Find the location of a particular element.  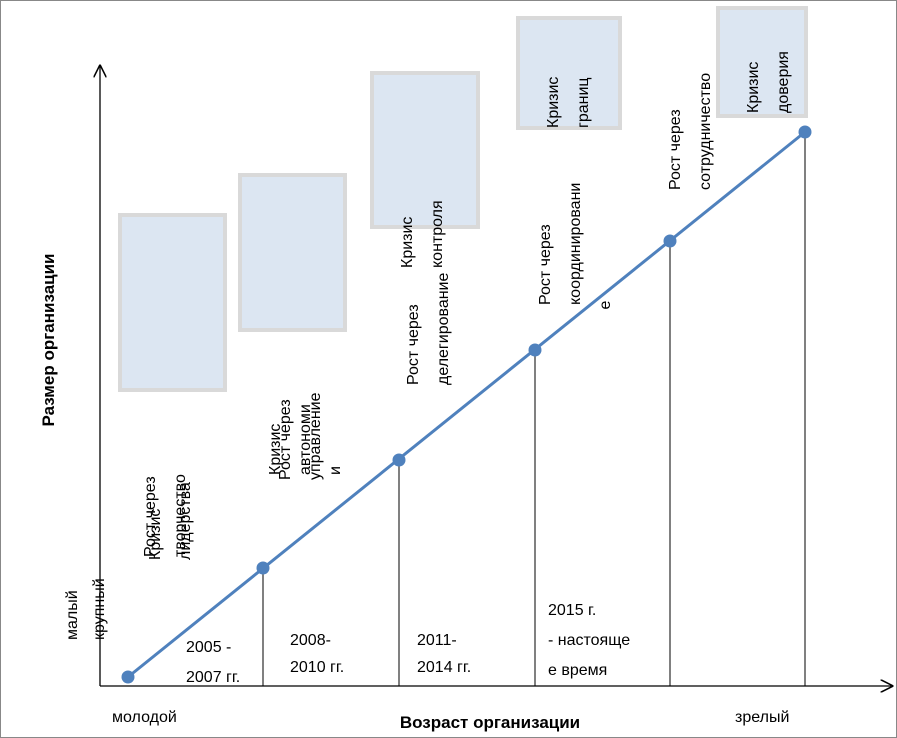

period-text: 2010 гг. is located at coordinates (317, 667).